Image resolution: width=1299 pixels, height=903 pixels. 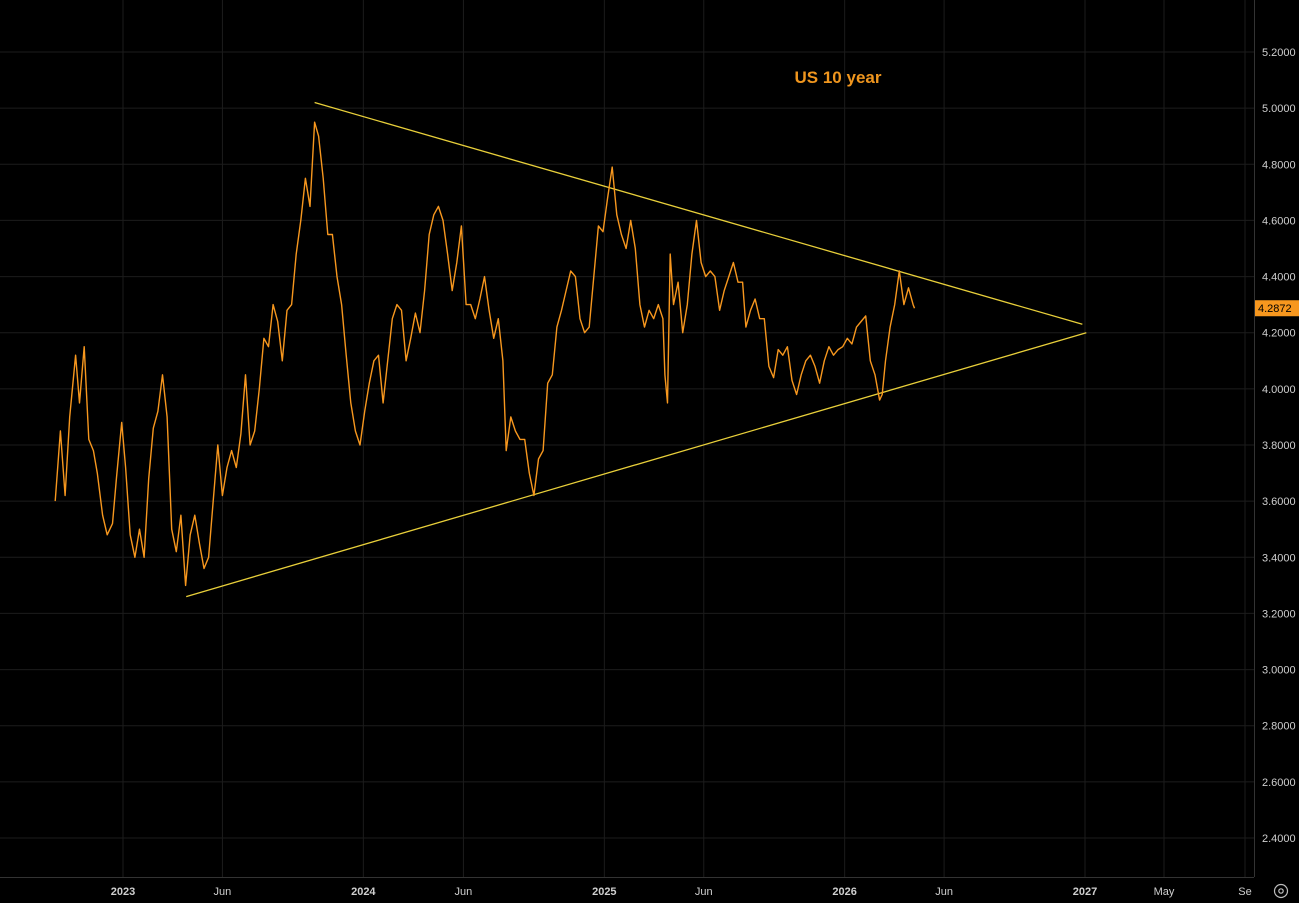 What do you see at coordinates (363, 892) in the screenshot?
I see `x-tick-label: 2024` at bounding box center [363, 892].